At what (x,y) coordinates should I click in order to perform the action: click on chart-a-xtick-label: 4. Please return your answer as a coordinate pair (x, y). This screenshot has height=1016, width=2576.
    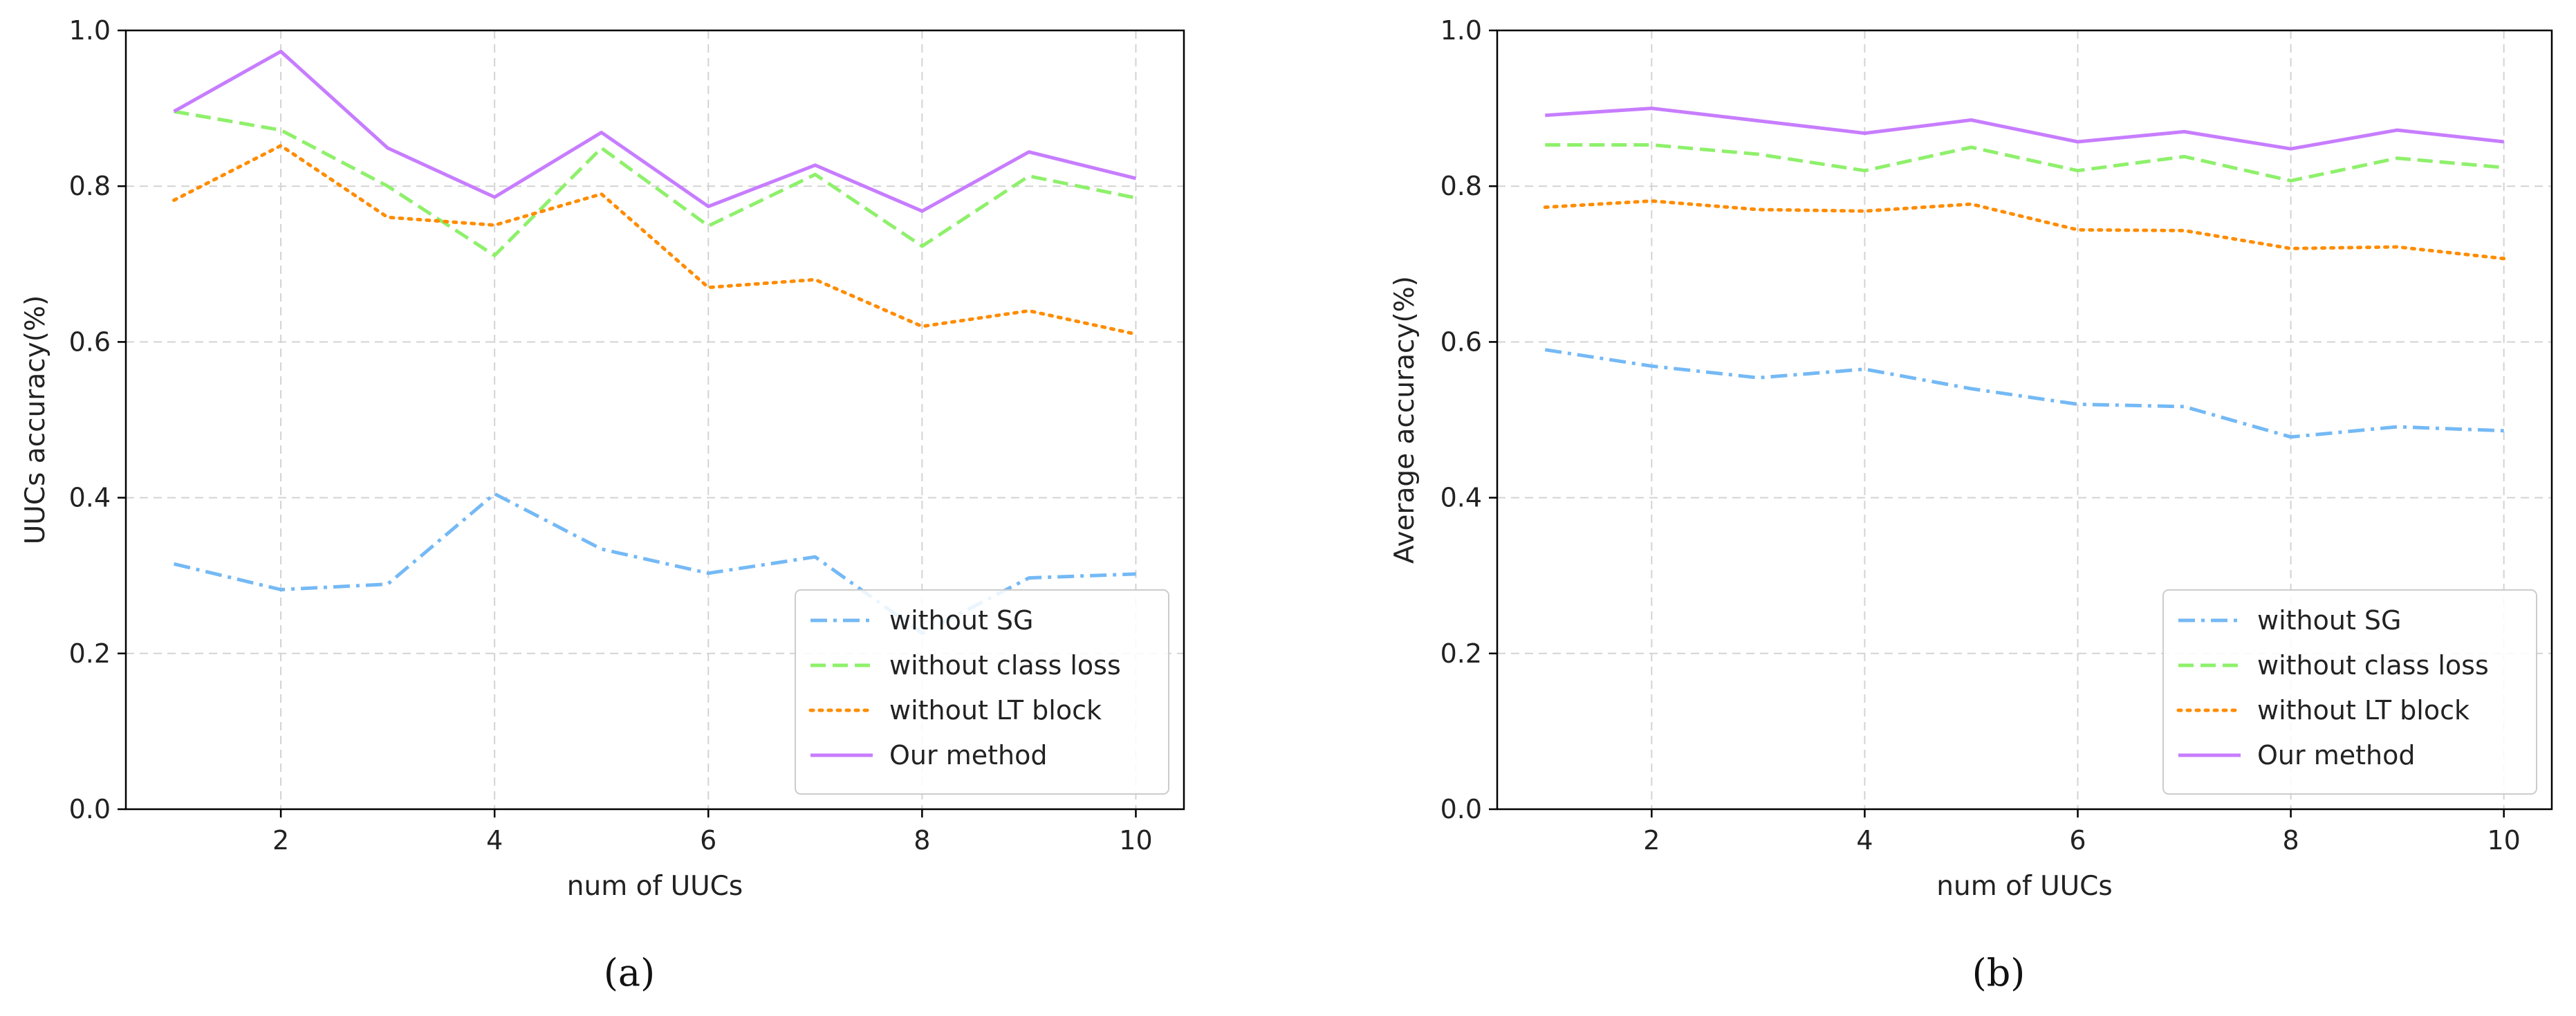
    Looking at the image, I should click on (495, 840).